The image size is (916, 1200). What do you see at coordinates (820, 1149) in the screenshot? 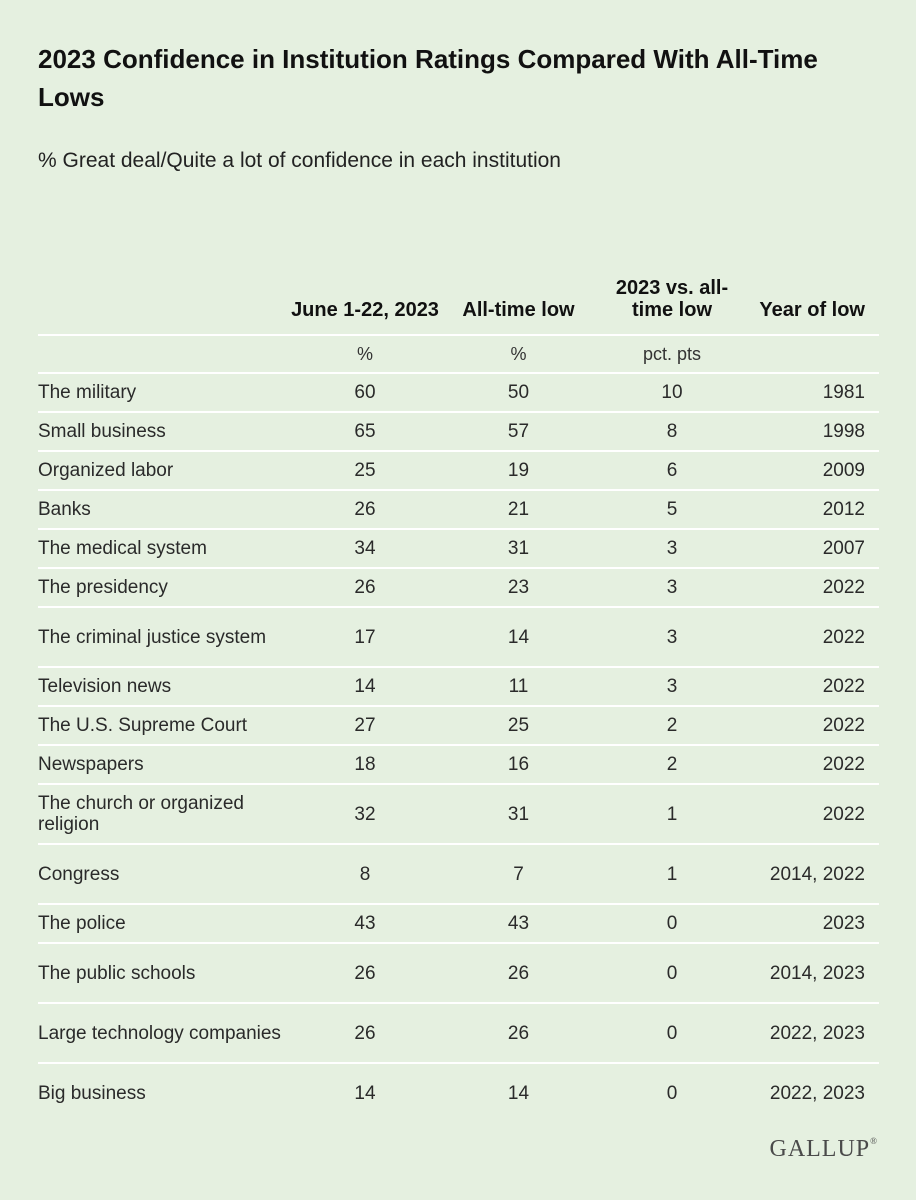
I see `logo-text: GALLUP` at bounding box center [820, 1149].